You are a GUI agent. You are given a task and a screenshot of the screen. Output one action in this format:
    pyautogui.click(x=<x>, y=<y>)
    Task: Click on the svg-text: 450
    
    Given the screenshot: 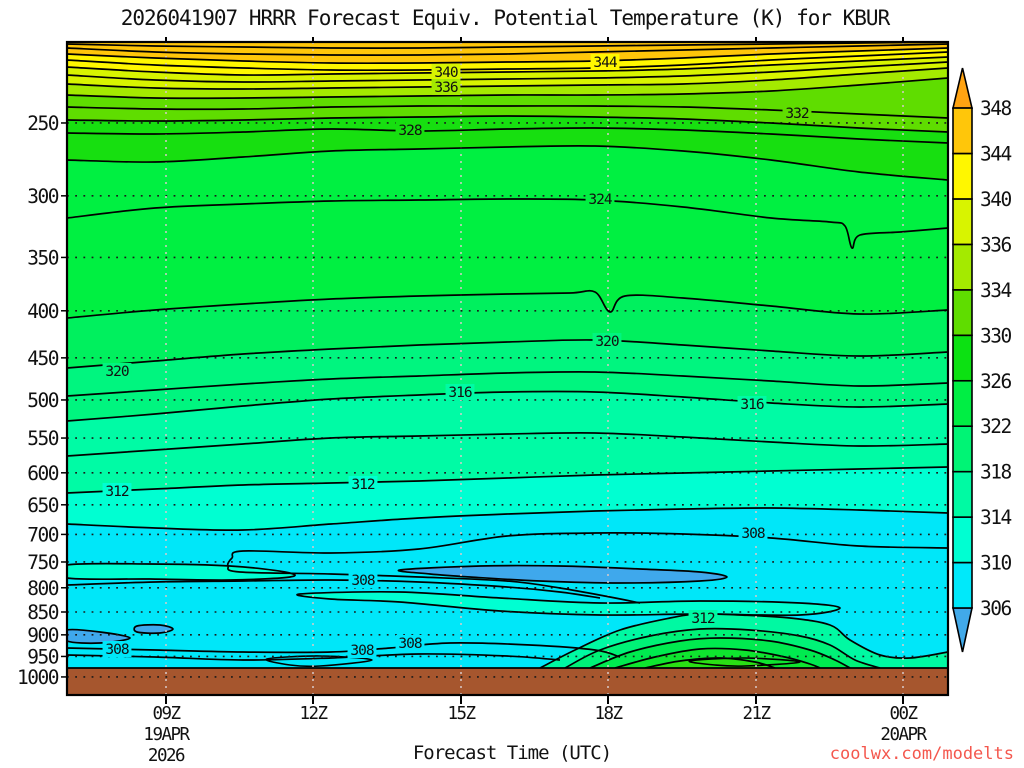 What is the action you would take?
    pyautogui.click(x=42, y=358)
    